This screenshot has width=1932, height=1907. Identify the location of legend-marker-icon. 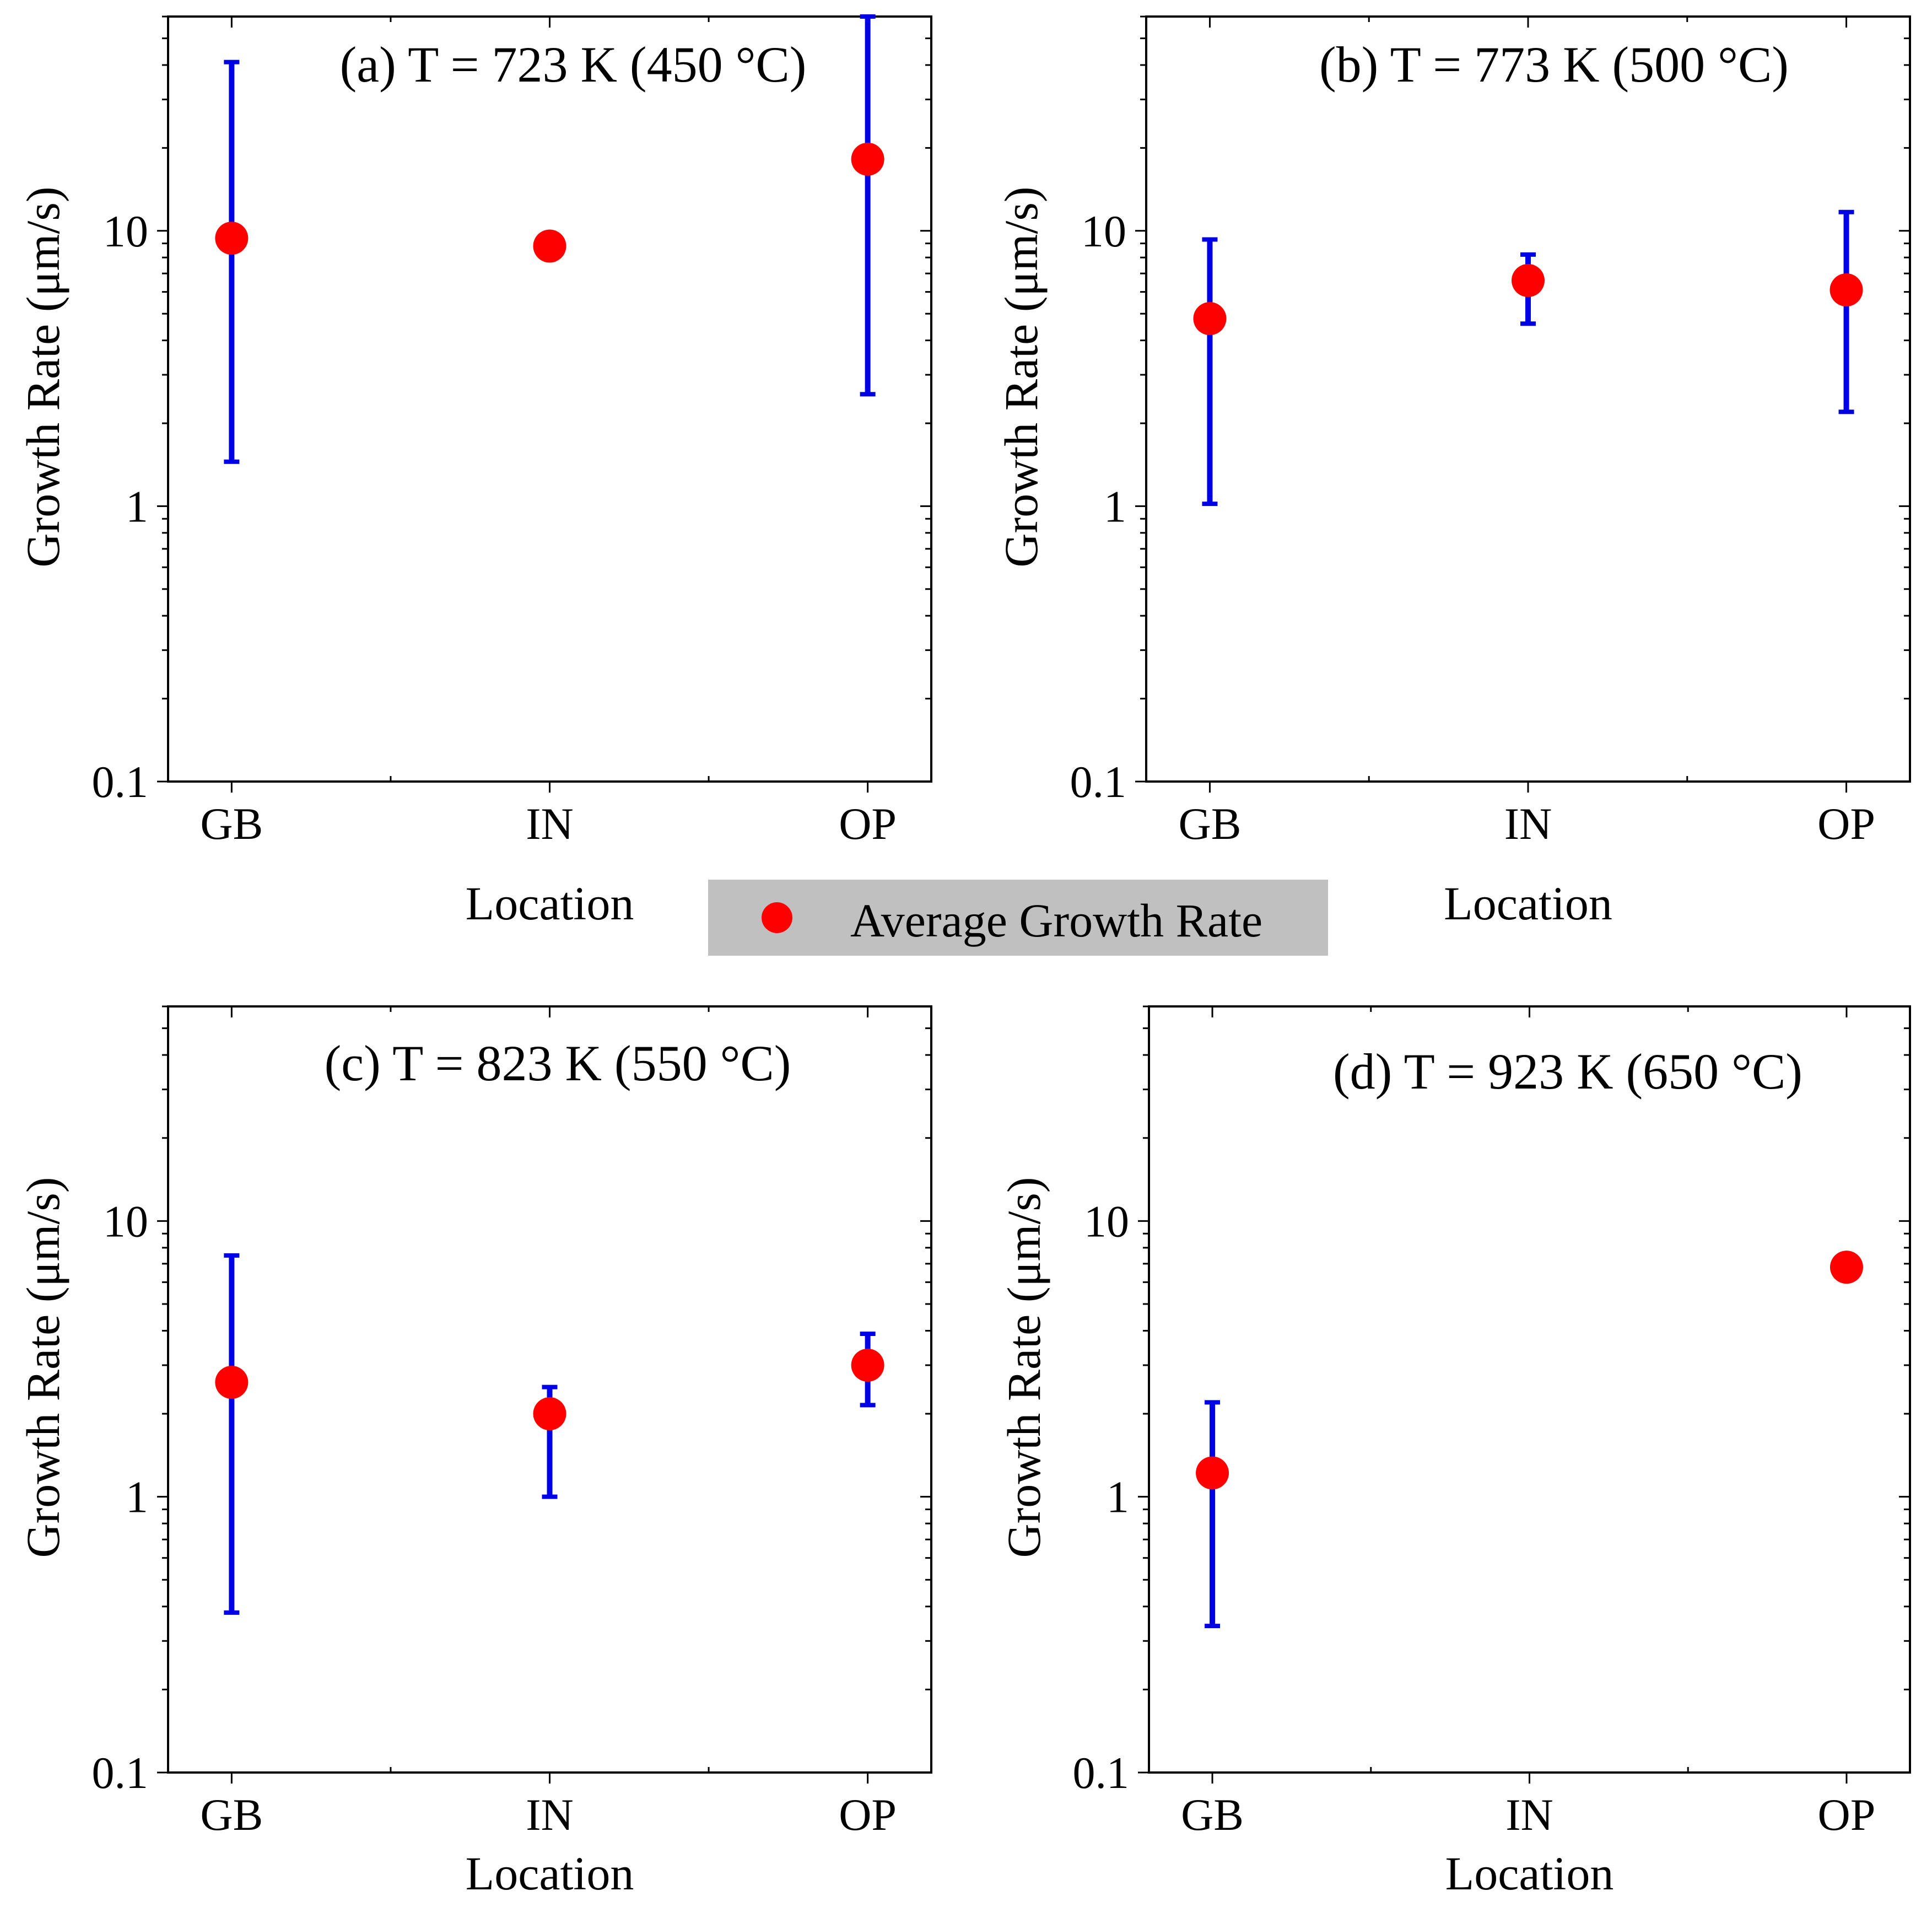
(777, 917).